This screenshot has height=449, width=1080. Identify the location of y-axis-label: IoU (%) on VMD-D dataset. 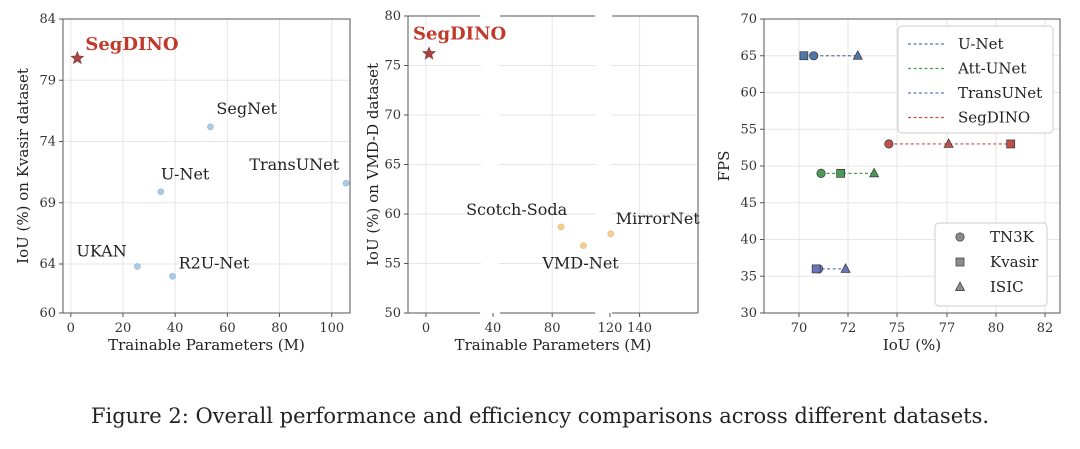
(373, 164).